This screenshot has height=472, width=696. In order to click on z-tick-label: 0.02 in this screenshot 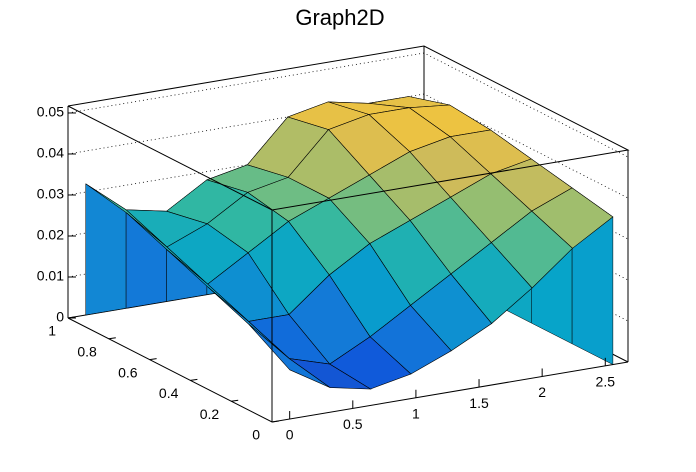, I will do `click(50, 235)`.